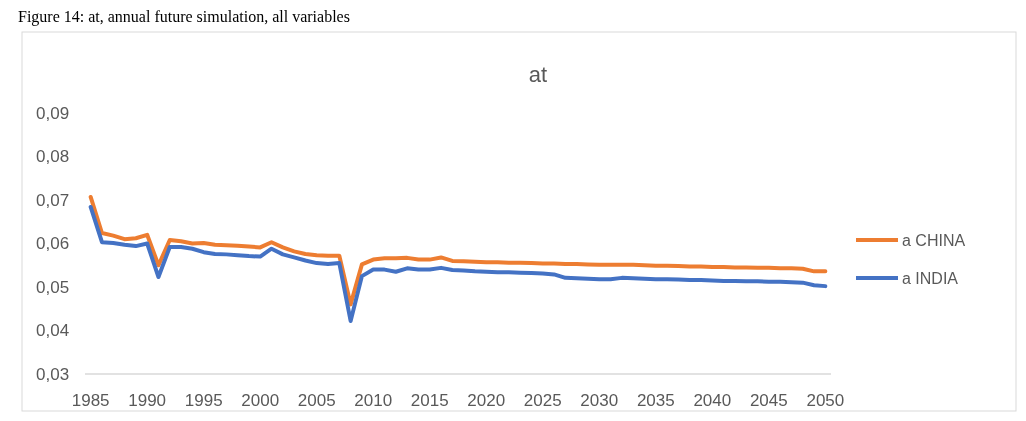 The width and height of the screenshot is (1026, 421). What do you see at coordinates (825, 400) in the screenshot?
I see `x-tick-label: 2050` at bounding box center [825, 400].